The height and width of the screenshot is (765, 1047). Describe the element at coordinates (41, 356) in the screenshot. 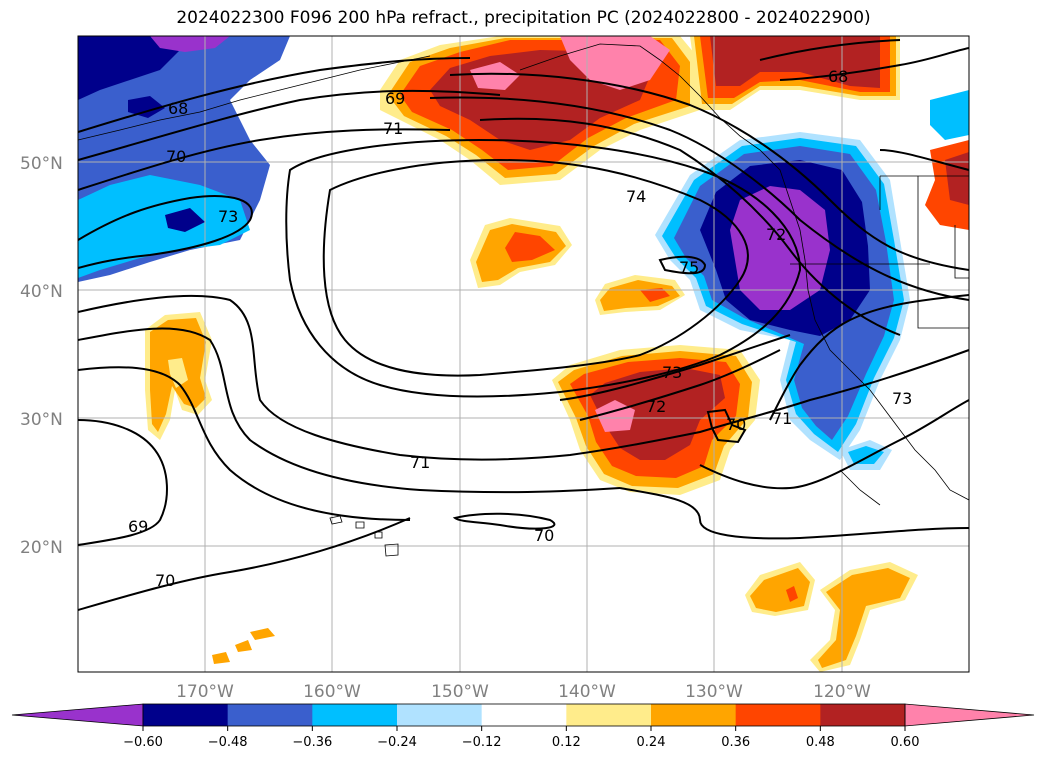

I see `latitude-labels: 50°N 40°N 30°N 20°N` at that location.